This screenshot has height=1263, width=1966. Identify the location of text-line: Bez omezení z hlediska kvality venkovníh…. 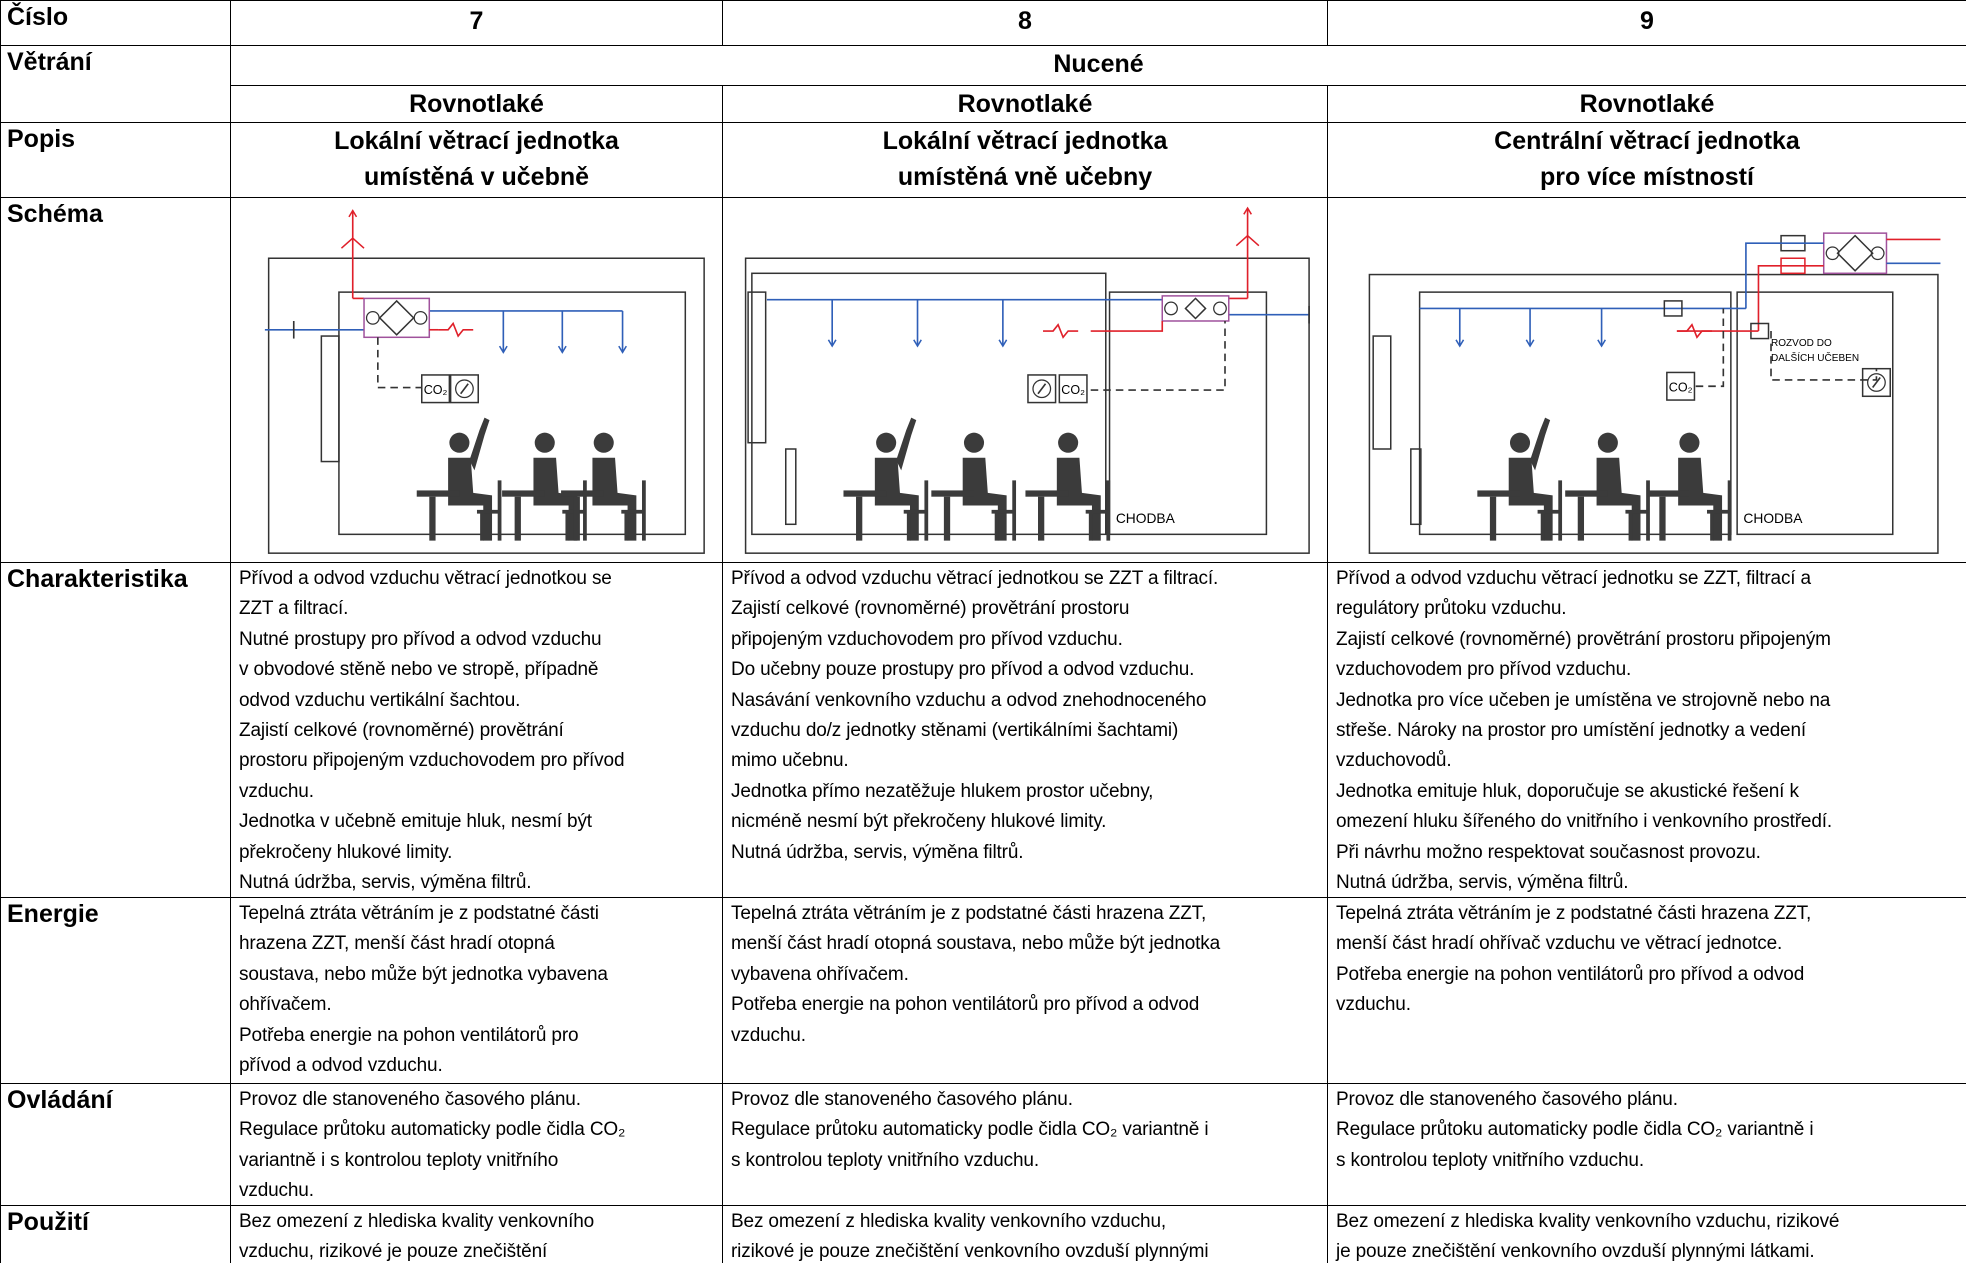
(1588, 1221).